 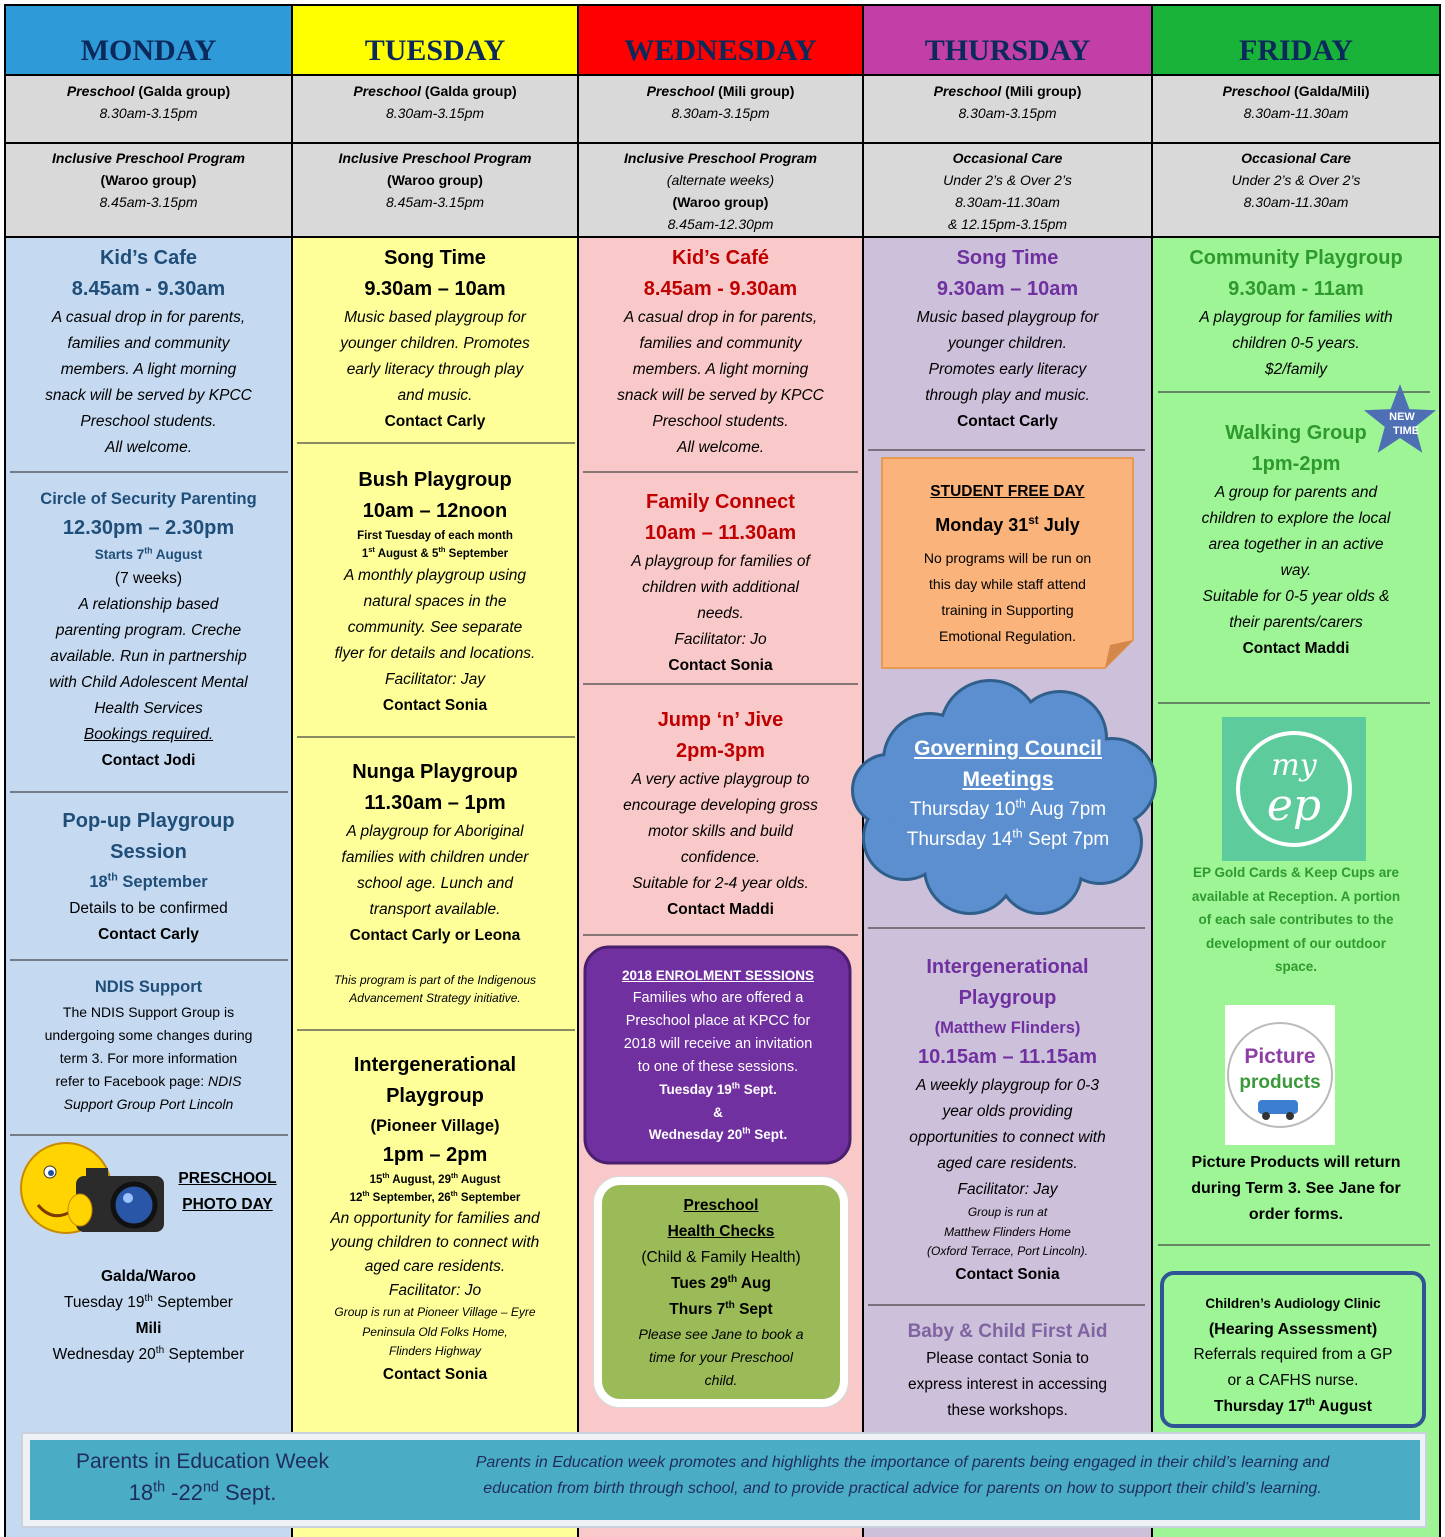 I want to click on text-line: parenting program. Creche, so click(x=148, y=630).